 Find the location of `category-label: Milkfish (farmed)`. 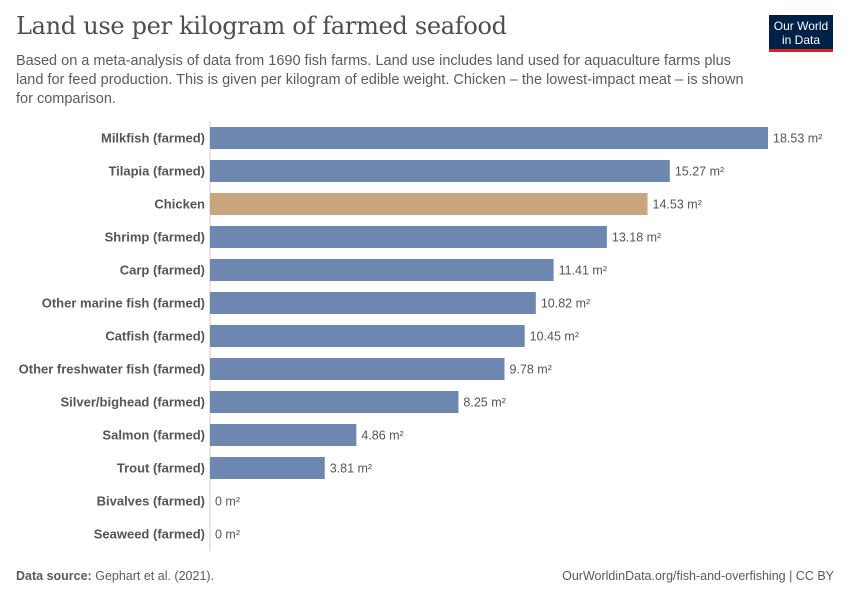

category-label: Milkfish (farmed) is located at coordinates (153, 138).